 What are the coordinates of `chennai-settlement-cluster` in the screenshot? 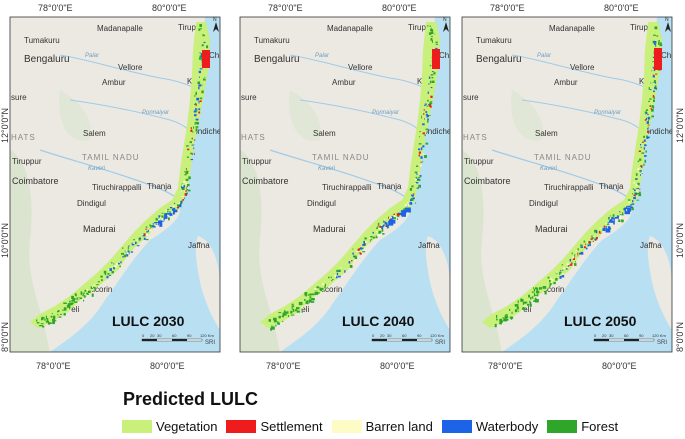 It's located at (206, 59).